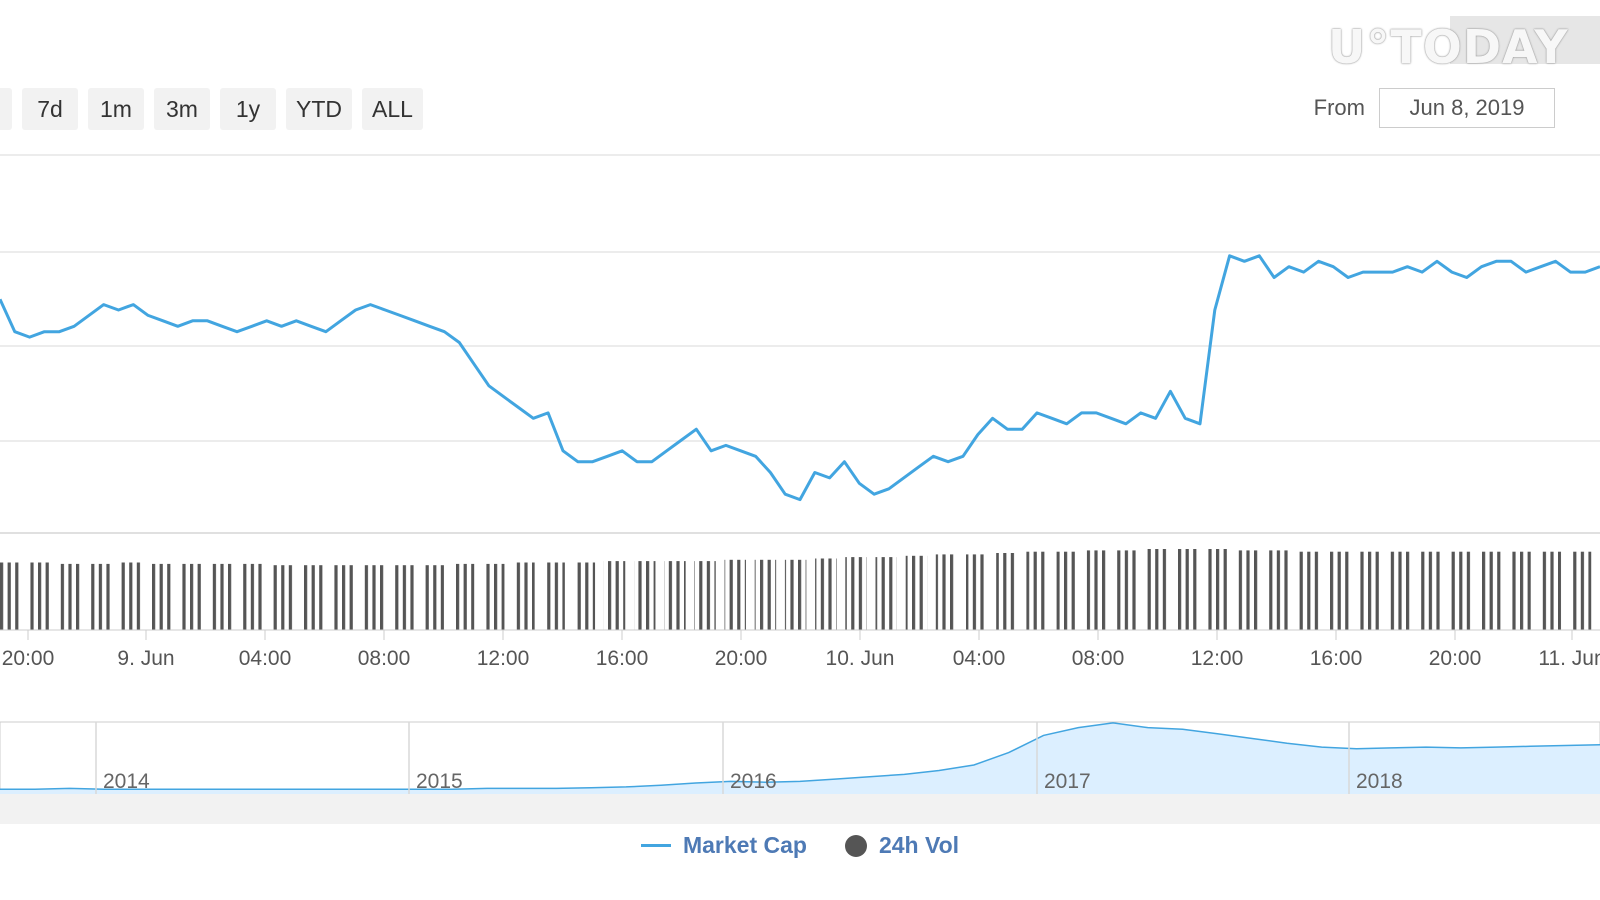 The image size is (1600, 900). What do you see at coordinates (6, 109) in the screenshot?
I see `range-button-cut` at bounding box center [6, 109].